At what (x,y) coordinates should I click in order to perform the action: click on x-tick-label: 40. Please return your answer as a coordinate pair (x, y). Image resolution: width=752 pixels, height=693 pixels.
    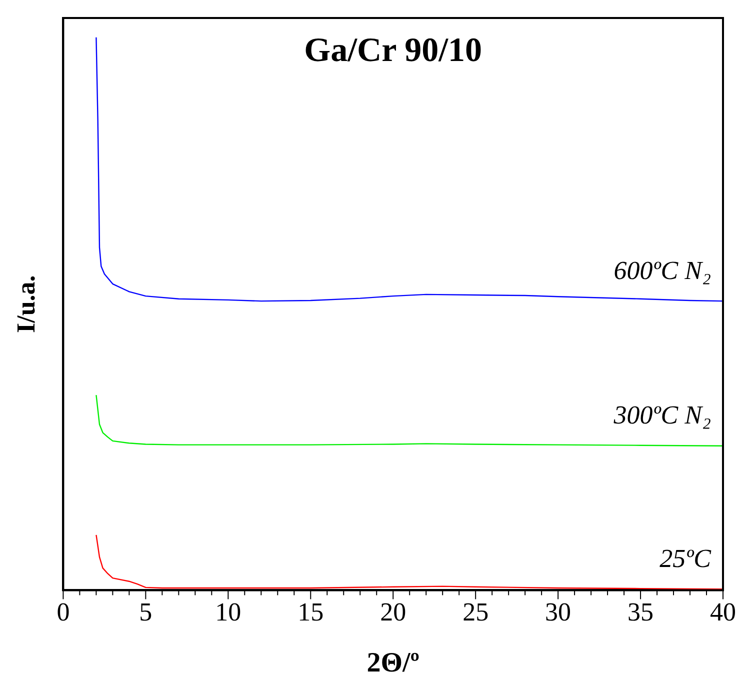
    Looking at the image, I should click on (723, 612).